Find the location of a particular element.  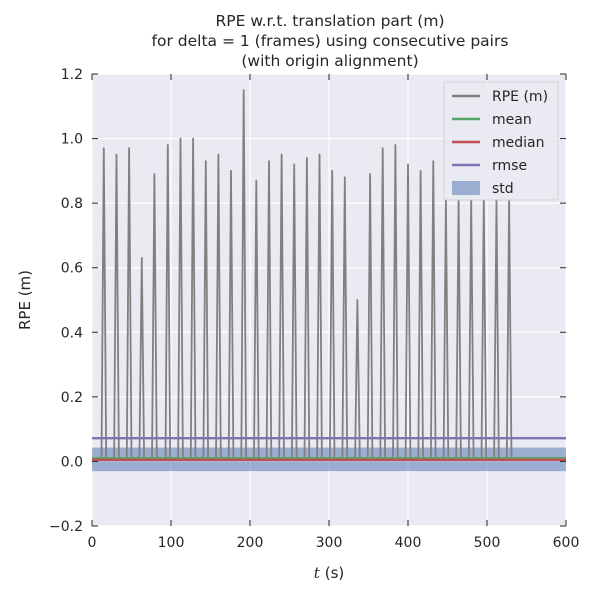

y-tick-label: 0.2 is located at coordinates (72, 398).